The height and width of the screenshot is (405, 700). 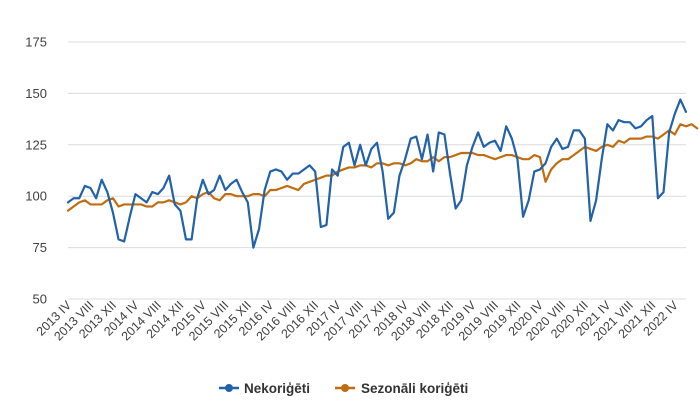 I want to click on legend-label-nekorigeti: Nekoriģēti, so click(x=277, y=388).